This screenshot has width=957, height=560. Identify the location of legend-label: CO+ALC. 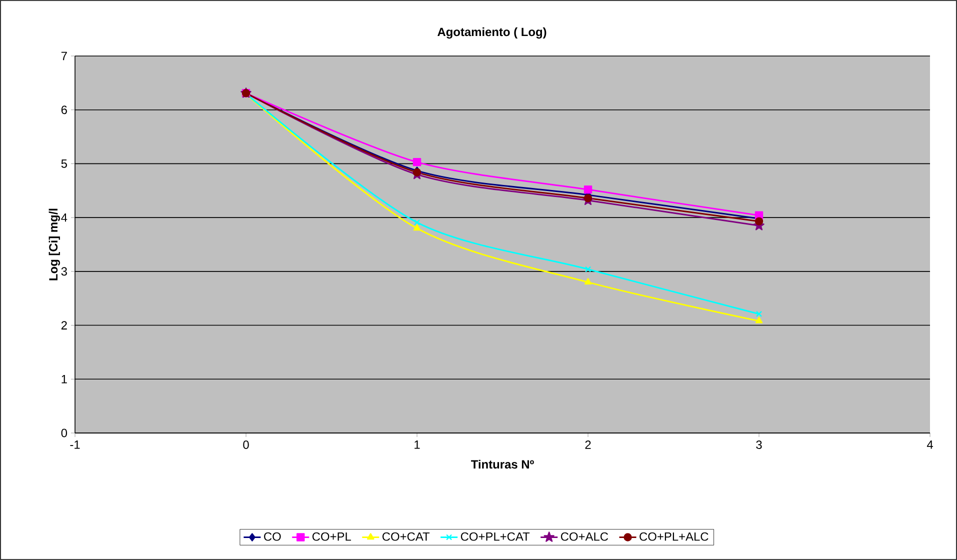
(584, 536).